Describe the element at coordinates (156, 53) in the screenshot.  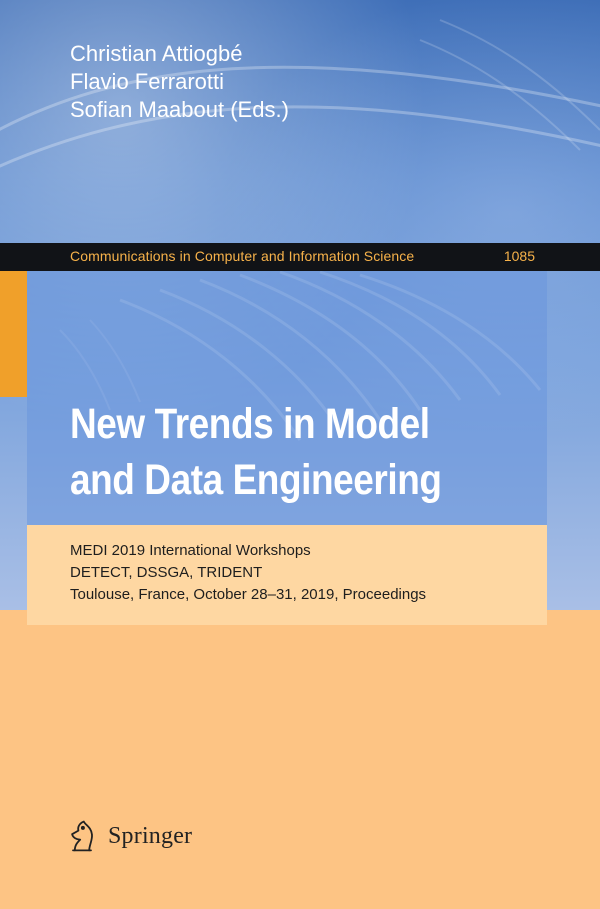
I see `editor-name: Christian Attiogbé` at that location.